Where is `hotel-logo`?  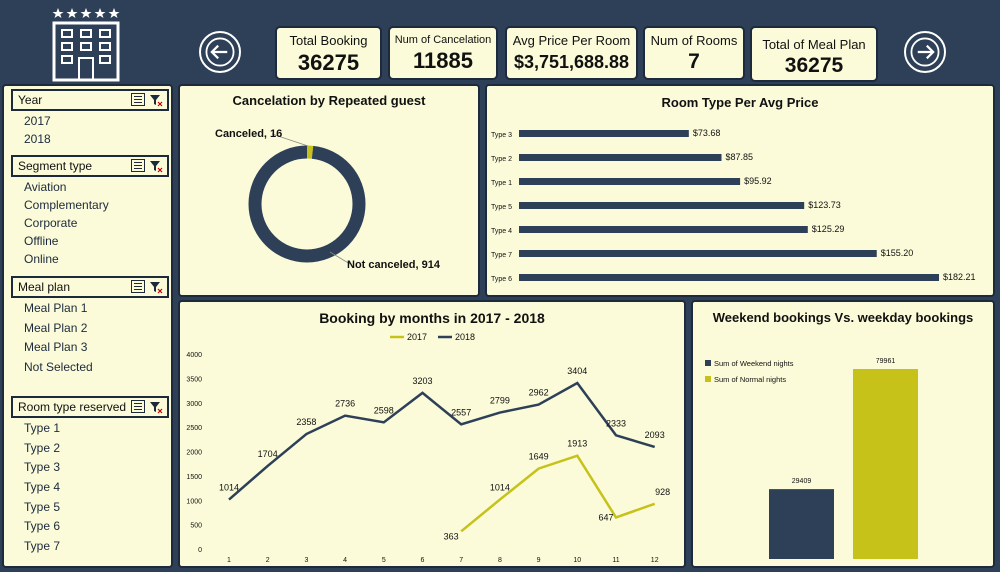 hotel-logo is located at coordinates (86, 44).